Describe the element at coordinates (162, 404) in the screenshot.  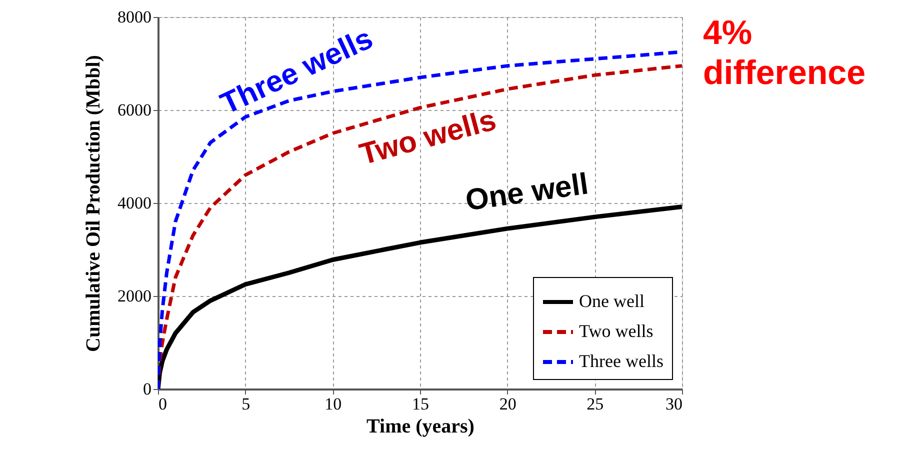
I see `x-tick-label: 0` at that location.